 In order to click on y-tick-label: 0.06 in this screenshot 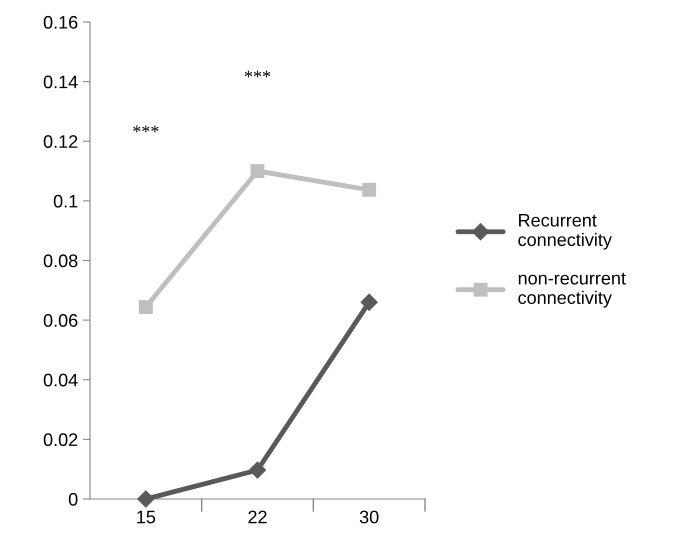, I will do `click(61, 320)`.